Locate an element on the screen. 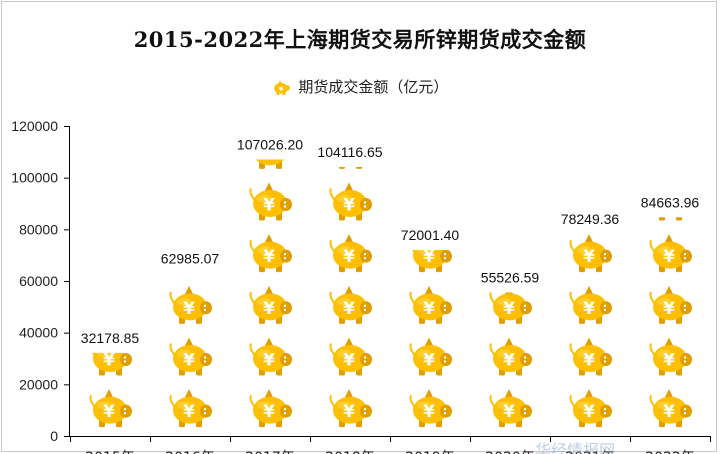  y-tick-label: 40000 is located at coordinates (38, 333).